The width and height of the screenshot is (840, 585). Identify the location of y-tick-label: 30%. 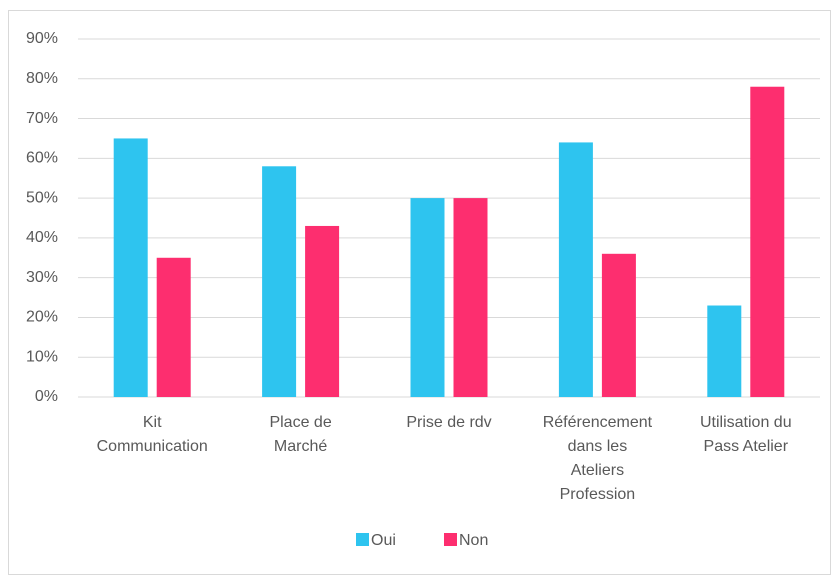
(42, 277).